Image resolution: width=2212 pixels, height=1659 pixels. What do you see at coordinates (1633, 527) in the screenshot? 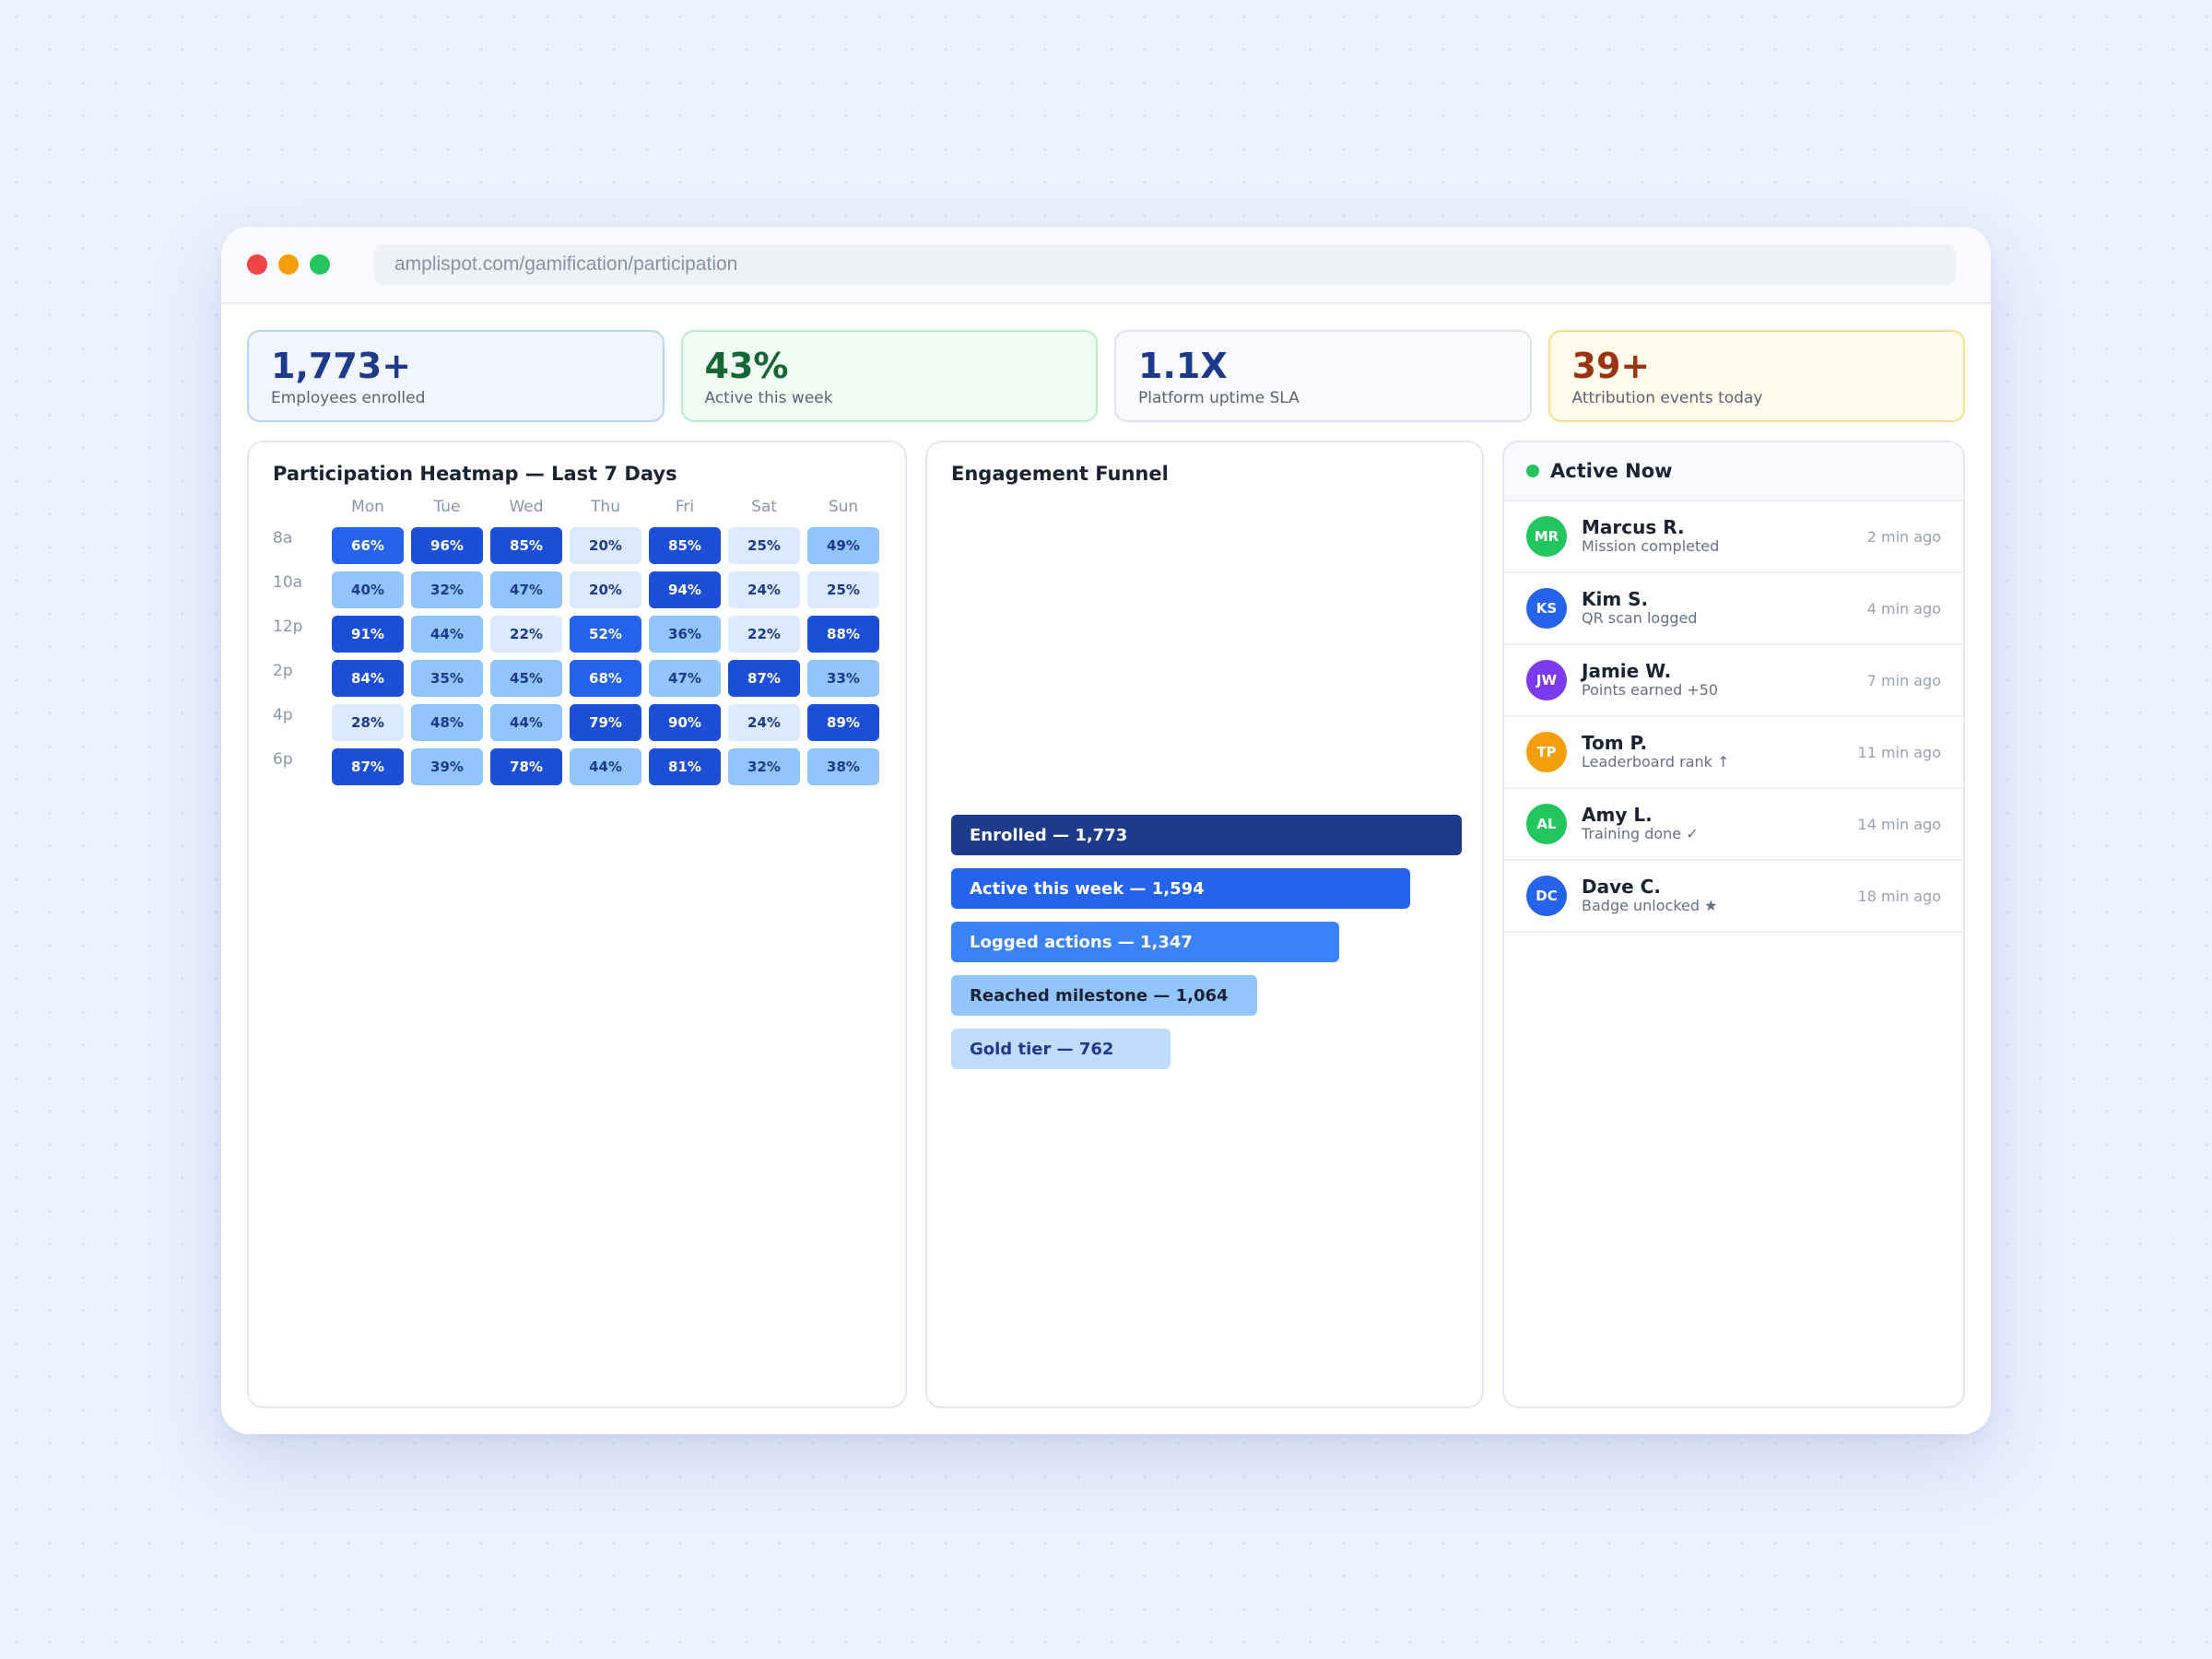
I see `user-name: Marcus R.` at bounding box center [1633, 527].